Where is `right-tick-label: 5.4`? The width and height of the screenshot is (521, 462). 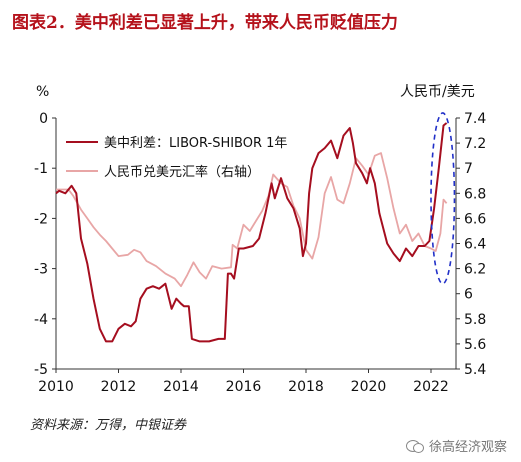 right-tick-label: 5.4 is located at coordinates (475, 370).